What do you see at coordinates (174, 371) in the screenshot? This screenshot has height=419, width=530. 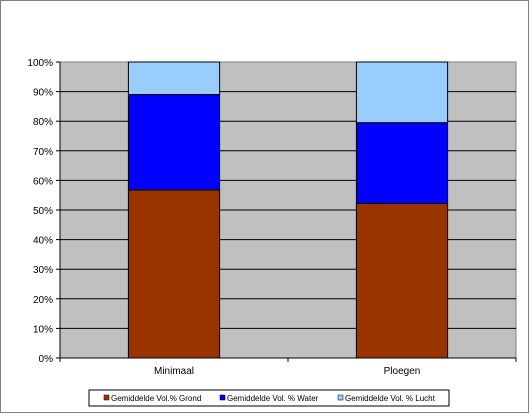 I see `x-tick-label: Minimaal` at bounding box center [174, 371].